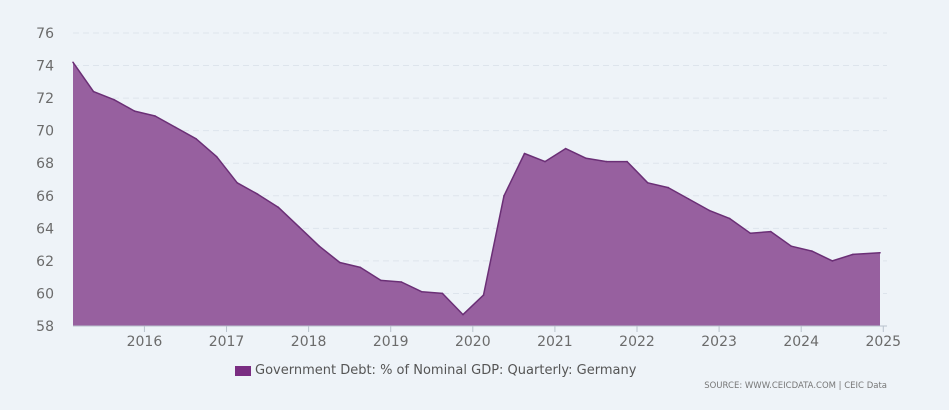  What do you see at coordinates (45, 197) in the screenshot?
I see `y-tick-label: 66` at bounding box center [45, 197].